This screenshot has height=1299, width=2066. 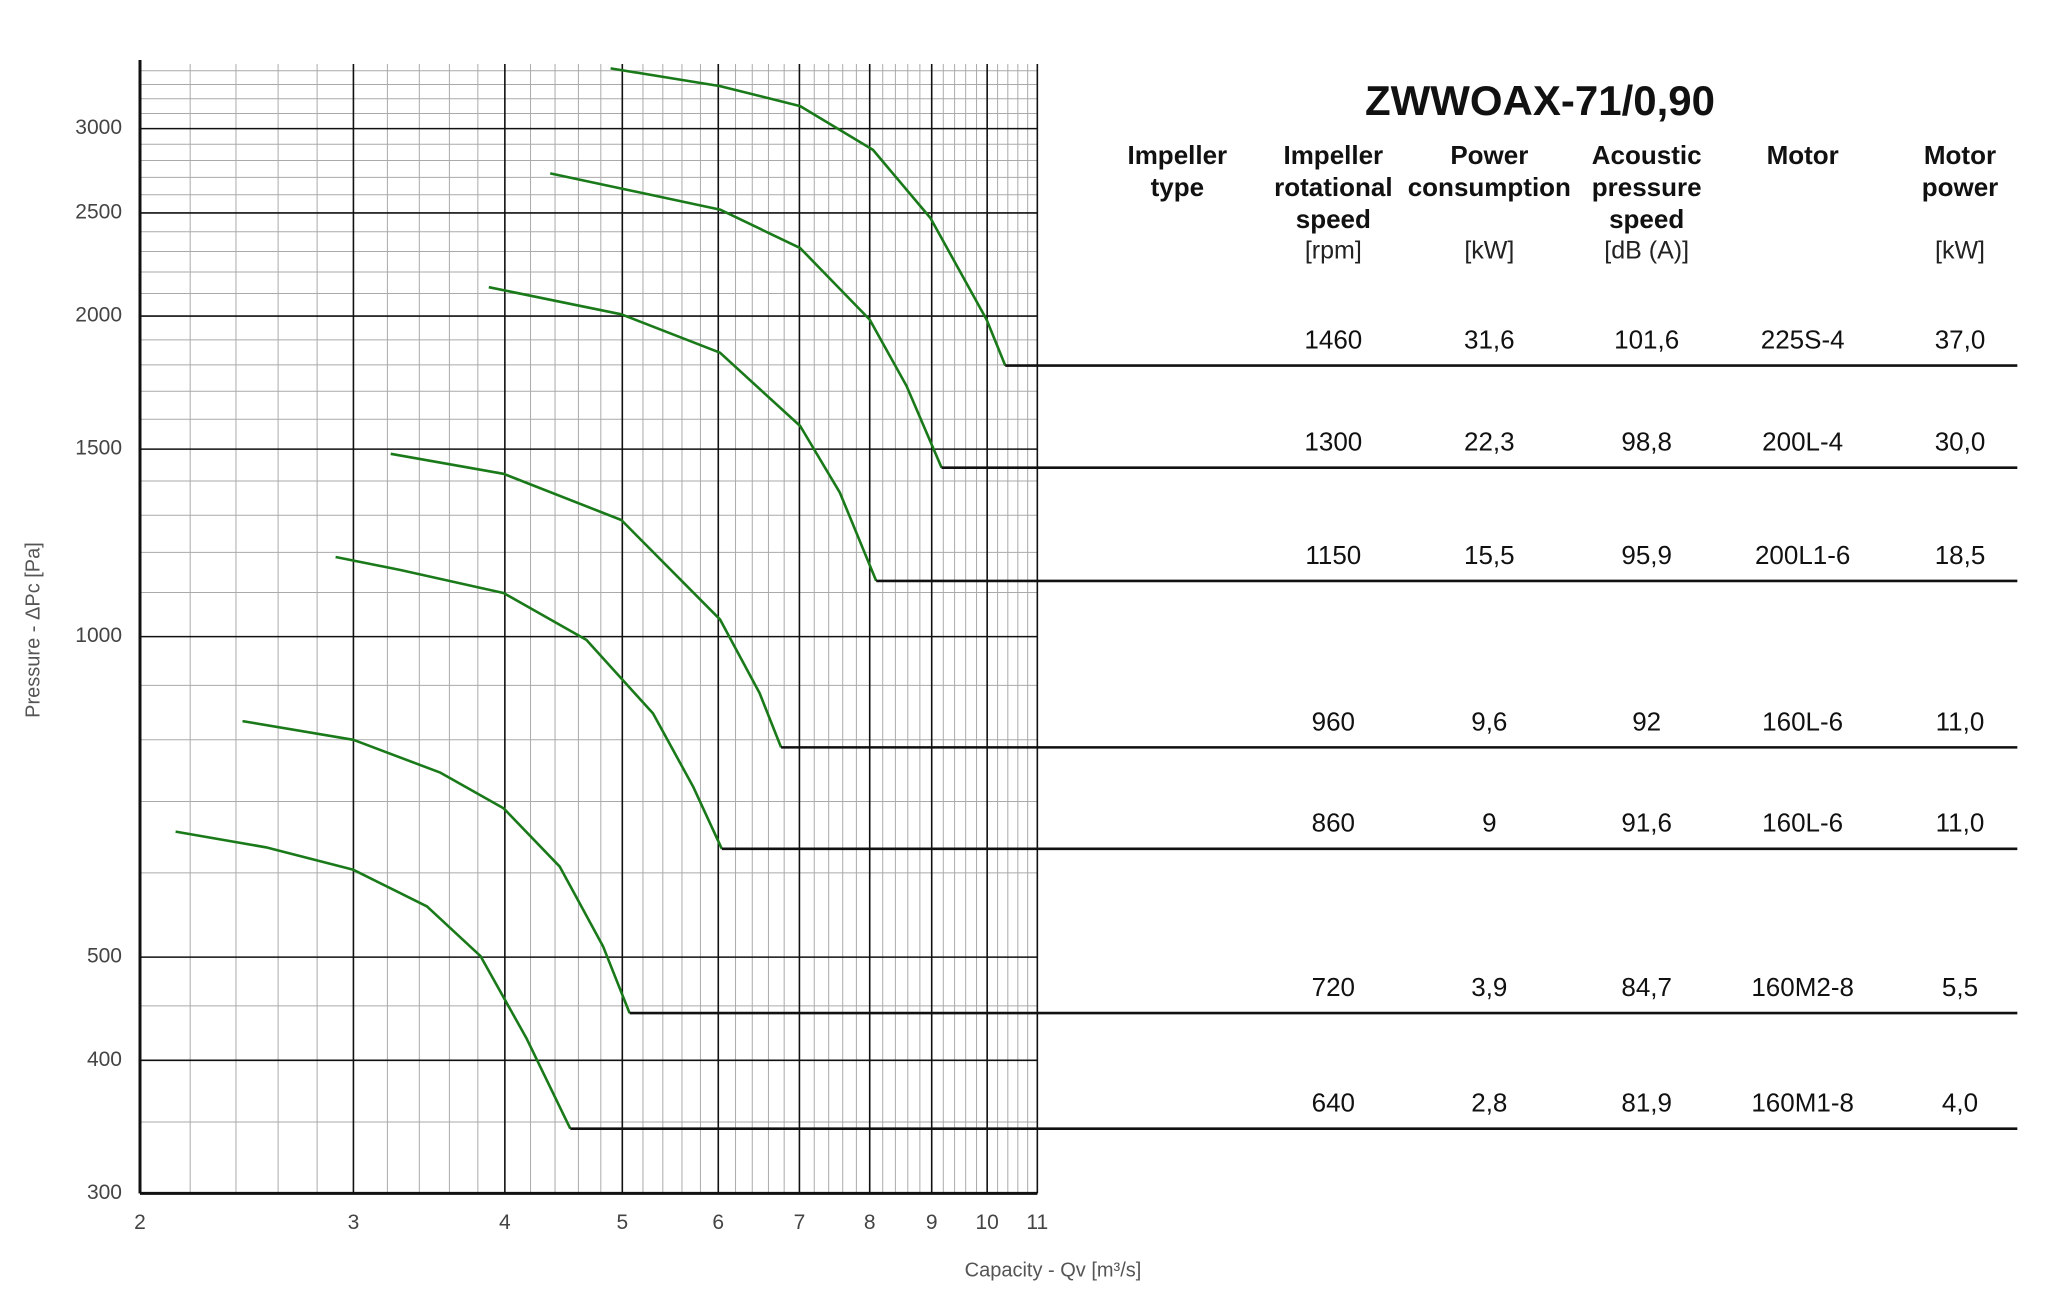 I want to click on table-cell: 960, so click(x=1333, y=721).